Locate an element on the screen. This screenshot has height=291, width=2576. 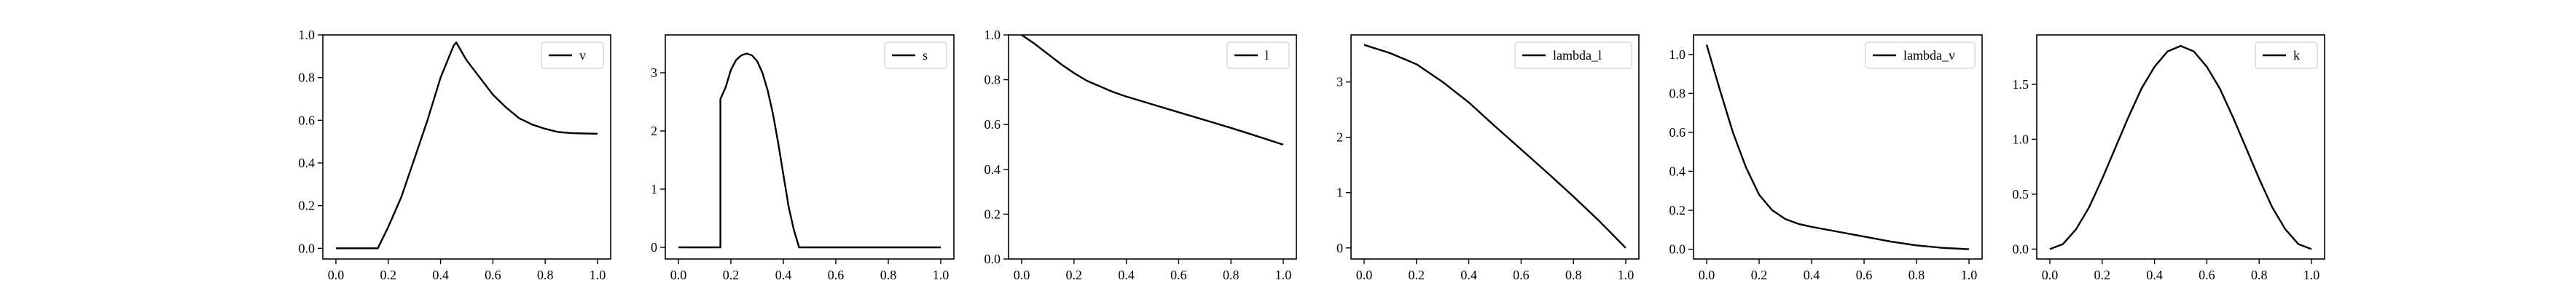
series-line-k is located at coordinates (2180, 147).